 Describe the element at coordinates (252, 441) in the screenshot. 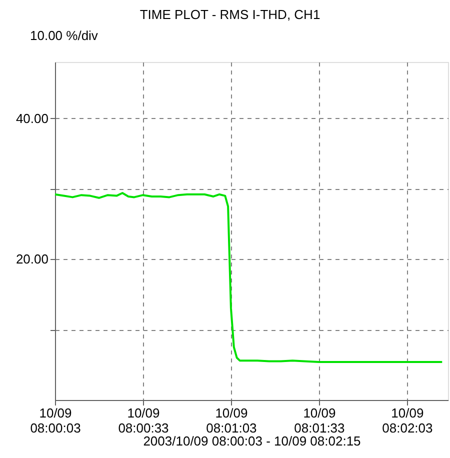

I see `x-axis-title: 2003/10/09 08:00:03 - 10/09 08:02:15` at that location.